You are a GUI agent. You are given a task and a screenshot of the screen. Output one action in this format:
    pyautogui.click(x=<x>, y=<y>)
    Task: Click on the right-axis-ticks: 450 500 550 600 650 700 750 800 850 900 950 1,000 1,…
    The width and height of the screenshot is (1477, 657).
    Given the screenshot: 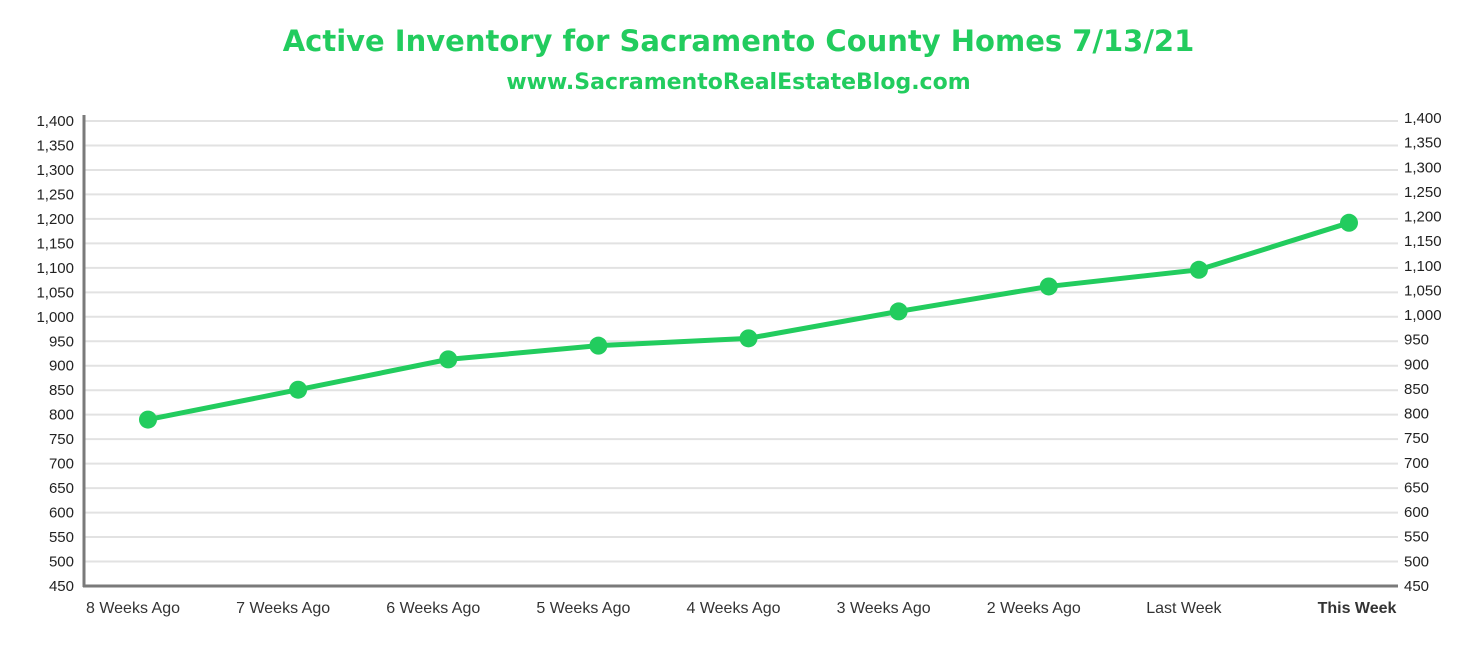 What is the action you would take?
    pyautogui.click(x=1423, y=352)
    